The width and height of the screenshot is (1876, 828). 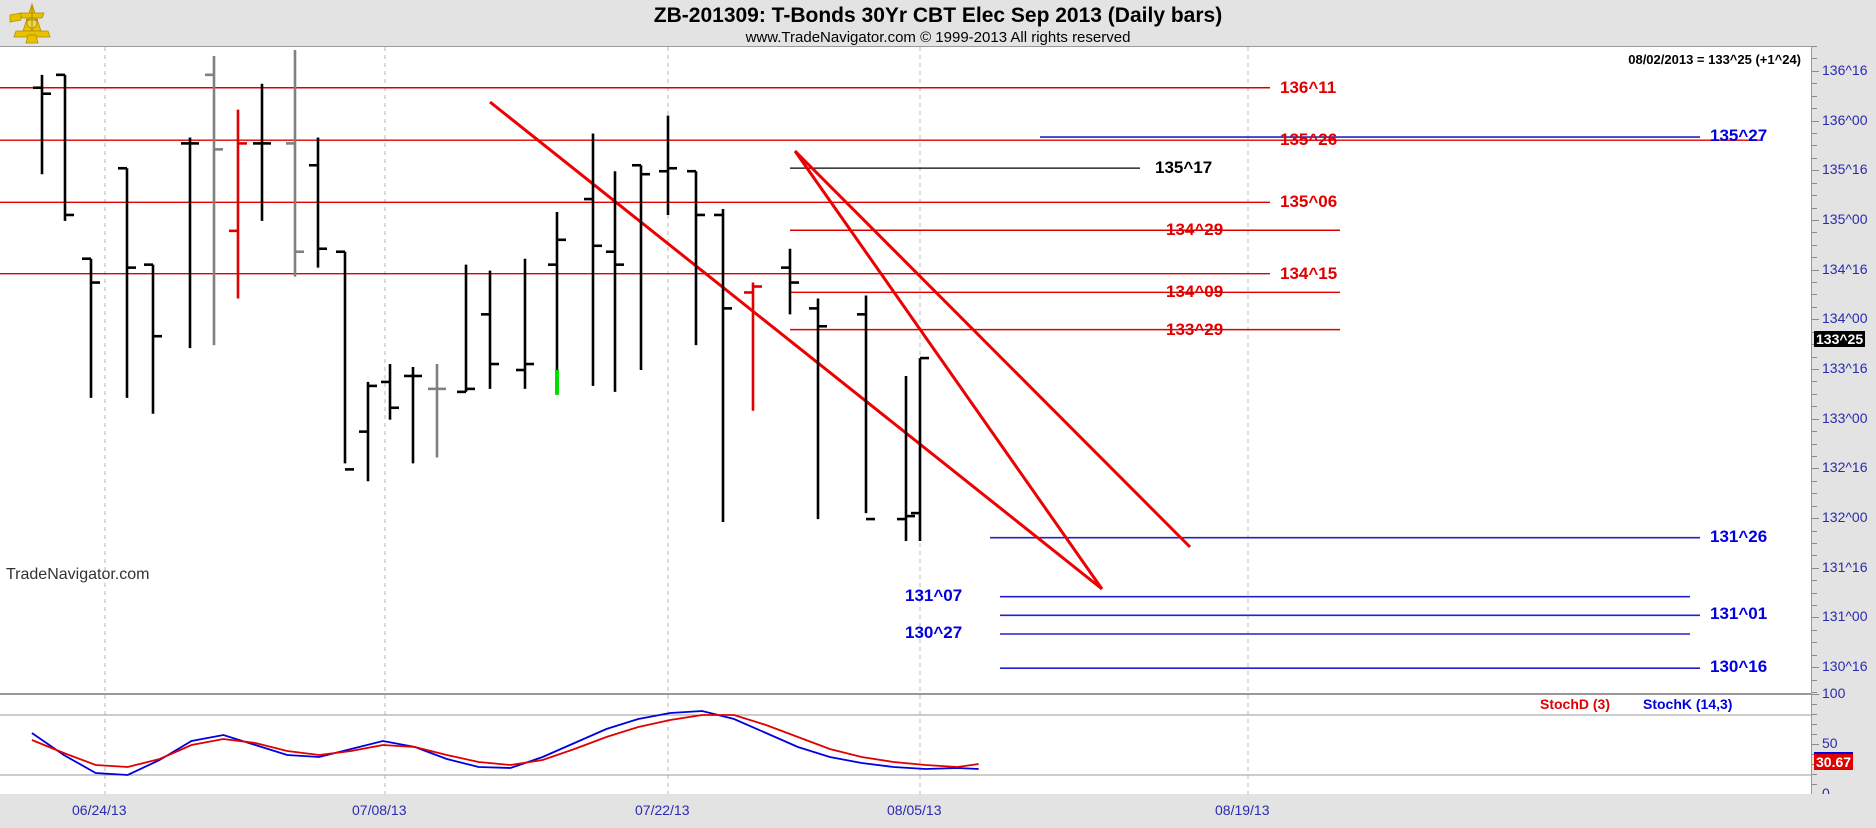 I want to click on price-axis-label: 132^16, so click(x=1845, y=467).